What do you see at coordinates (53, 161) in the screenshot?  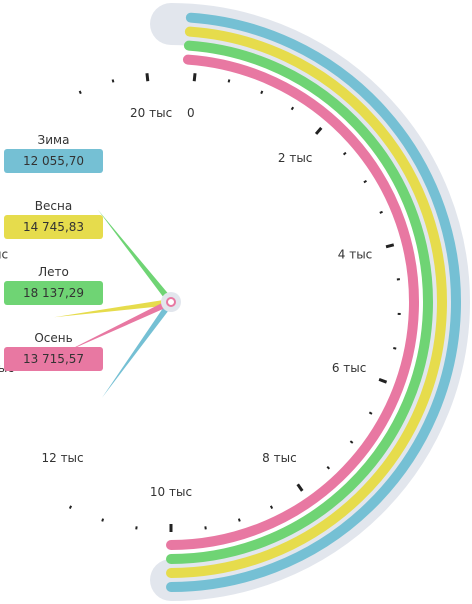 I see `legend-series-value: 12 055,70` at bounding box center [53, 161].